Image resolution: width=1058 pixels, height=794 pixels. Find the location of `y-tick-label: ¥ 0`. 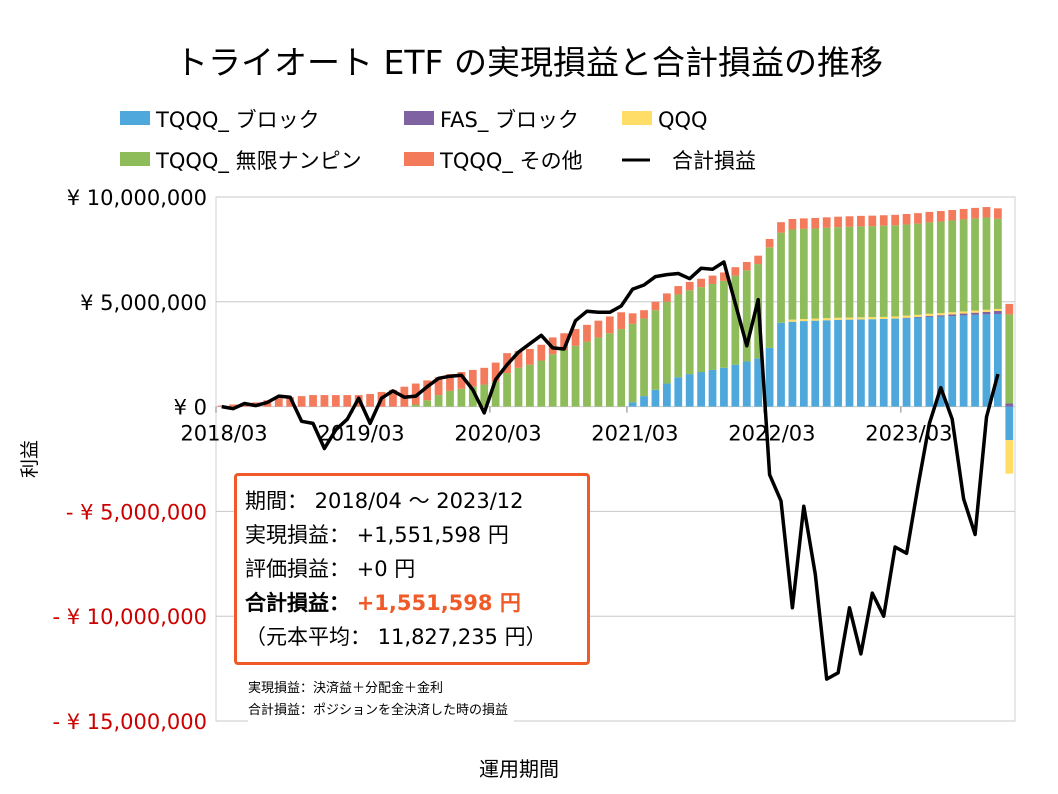

y-tick-label: ¥ 0 is located at coordinates (190, 408).